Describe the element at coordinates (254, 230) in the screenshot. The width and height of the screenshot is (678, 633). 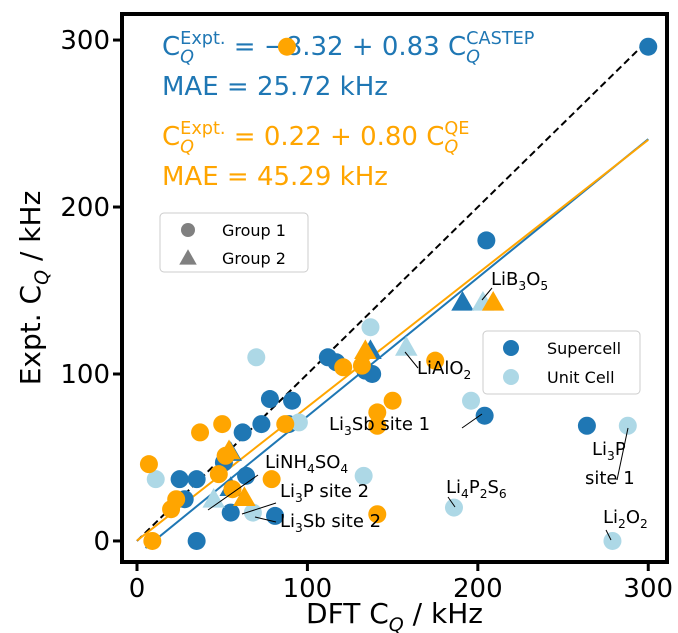
I see `legend-label: Group 1` at that location.